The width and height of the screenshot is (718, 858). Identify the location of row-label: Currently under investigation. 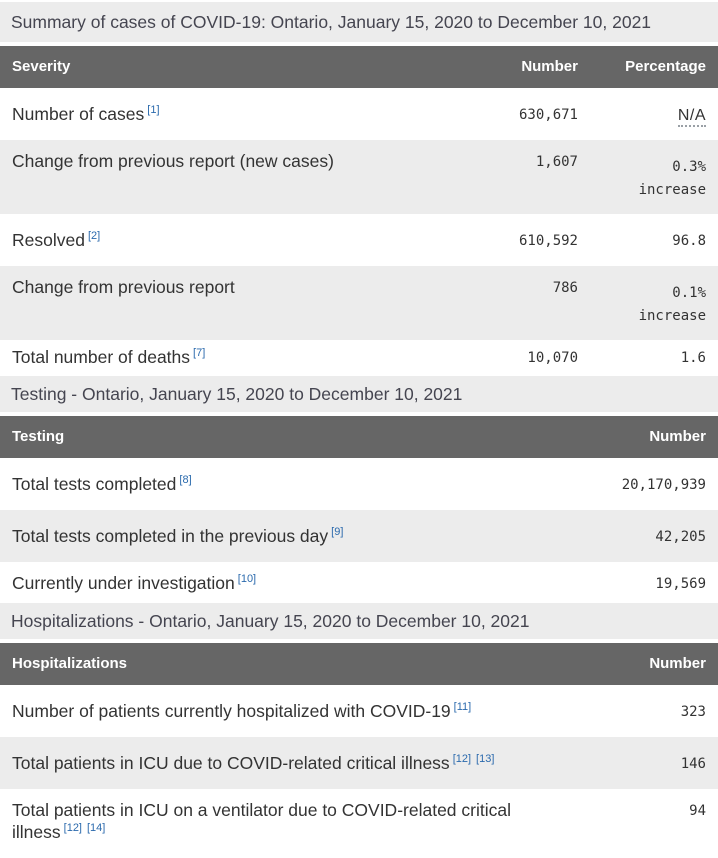
(123, 583).